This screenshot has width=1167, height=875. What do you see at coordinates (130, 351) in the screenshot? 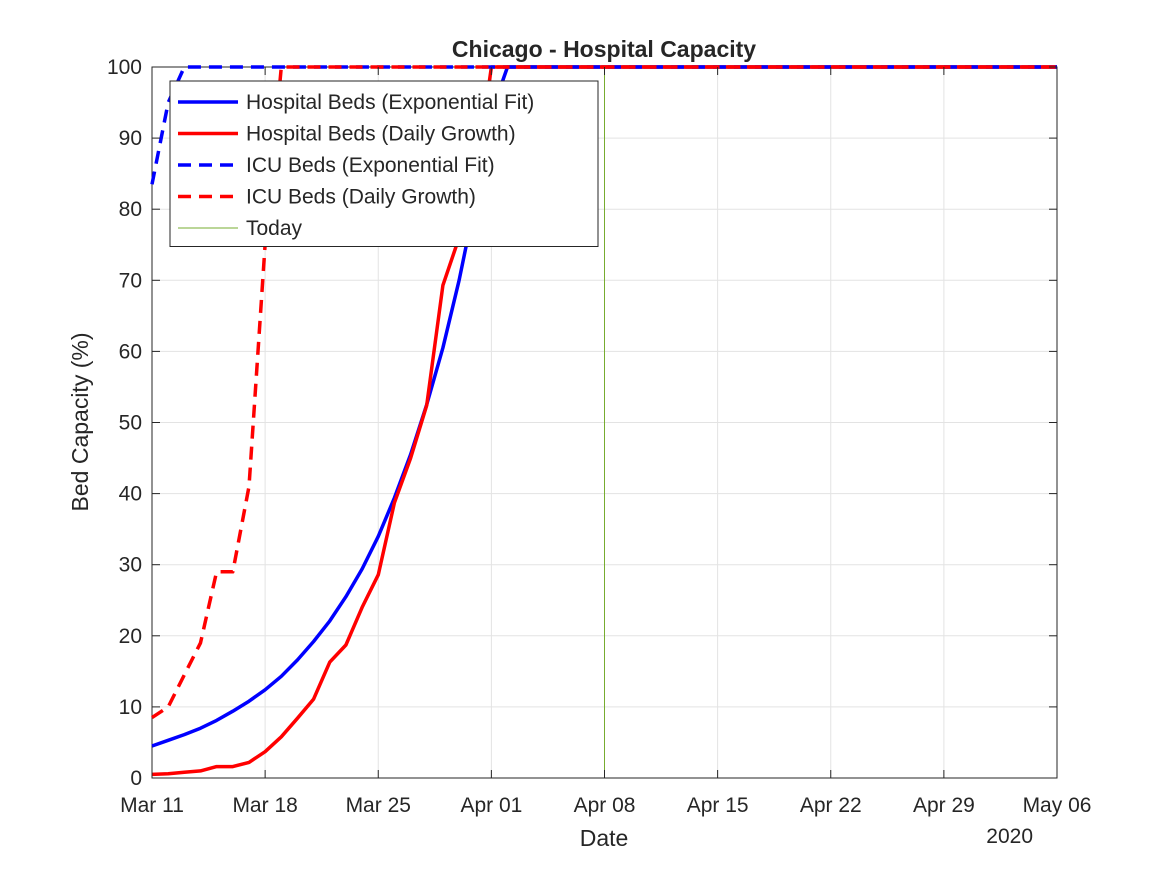
I see `y-tick-label: 60` at bounding box center [130, 351].